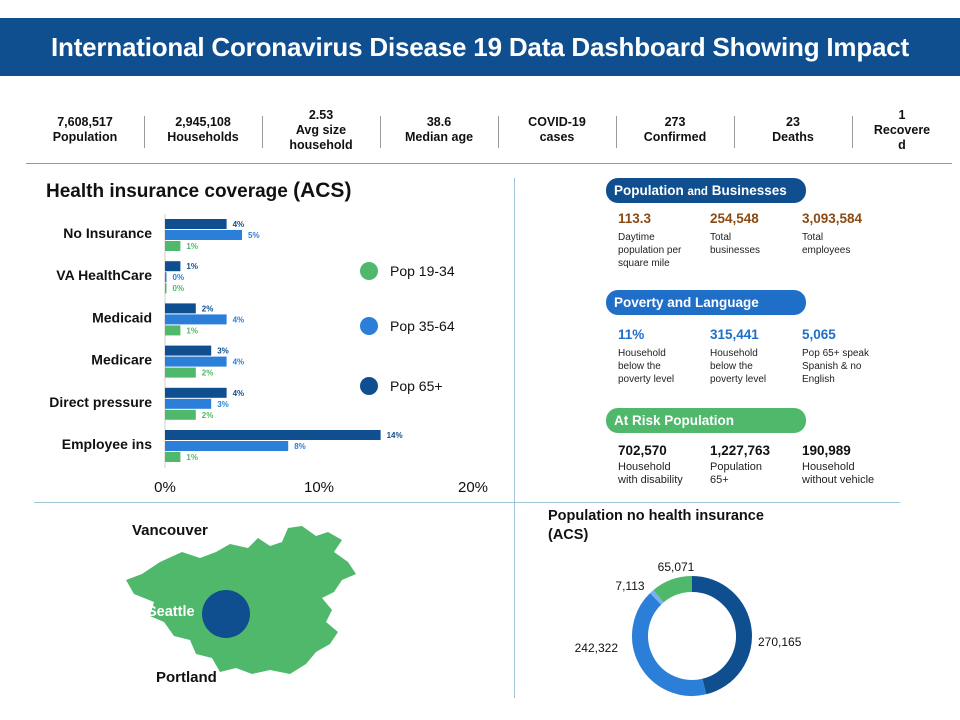  What do you see at coordinates (735, 250) in the screenshot?
I see `metric-label-line: businesses` at bounding box center [735, 250].